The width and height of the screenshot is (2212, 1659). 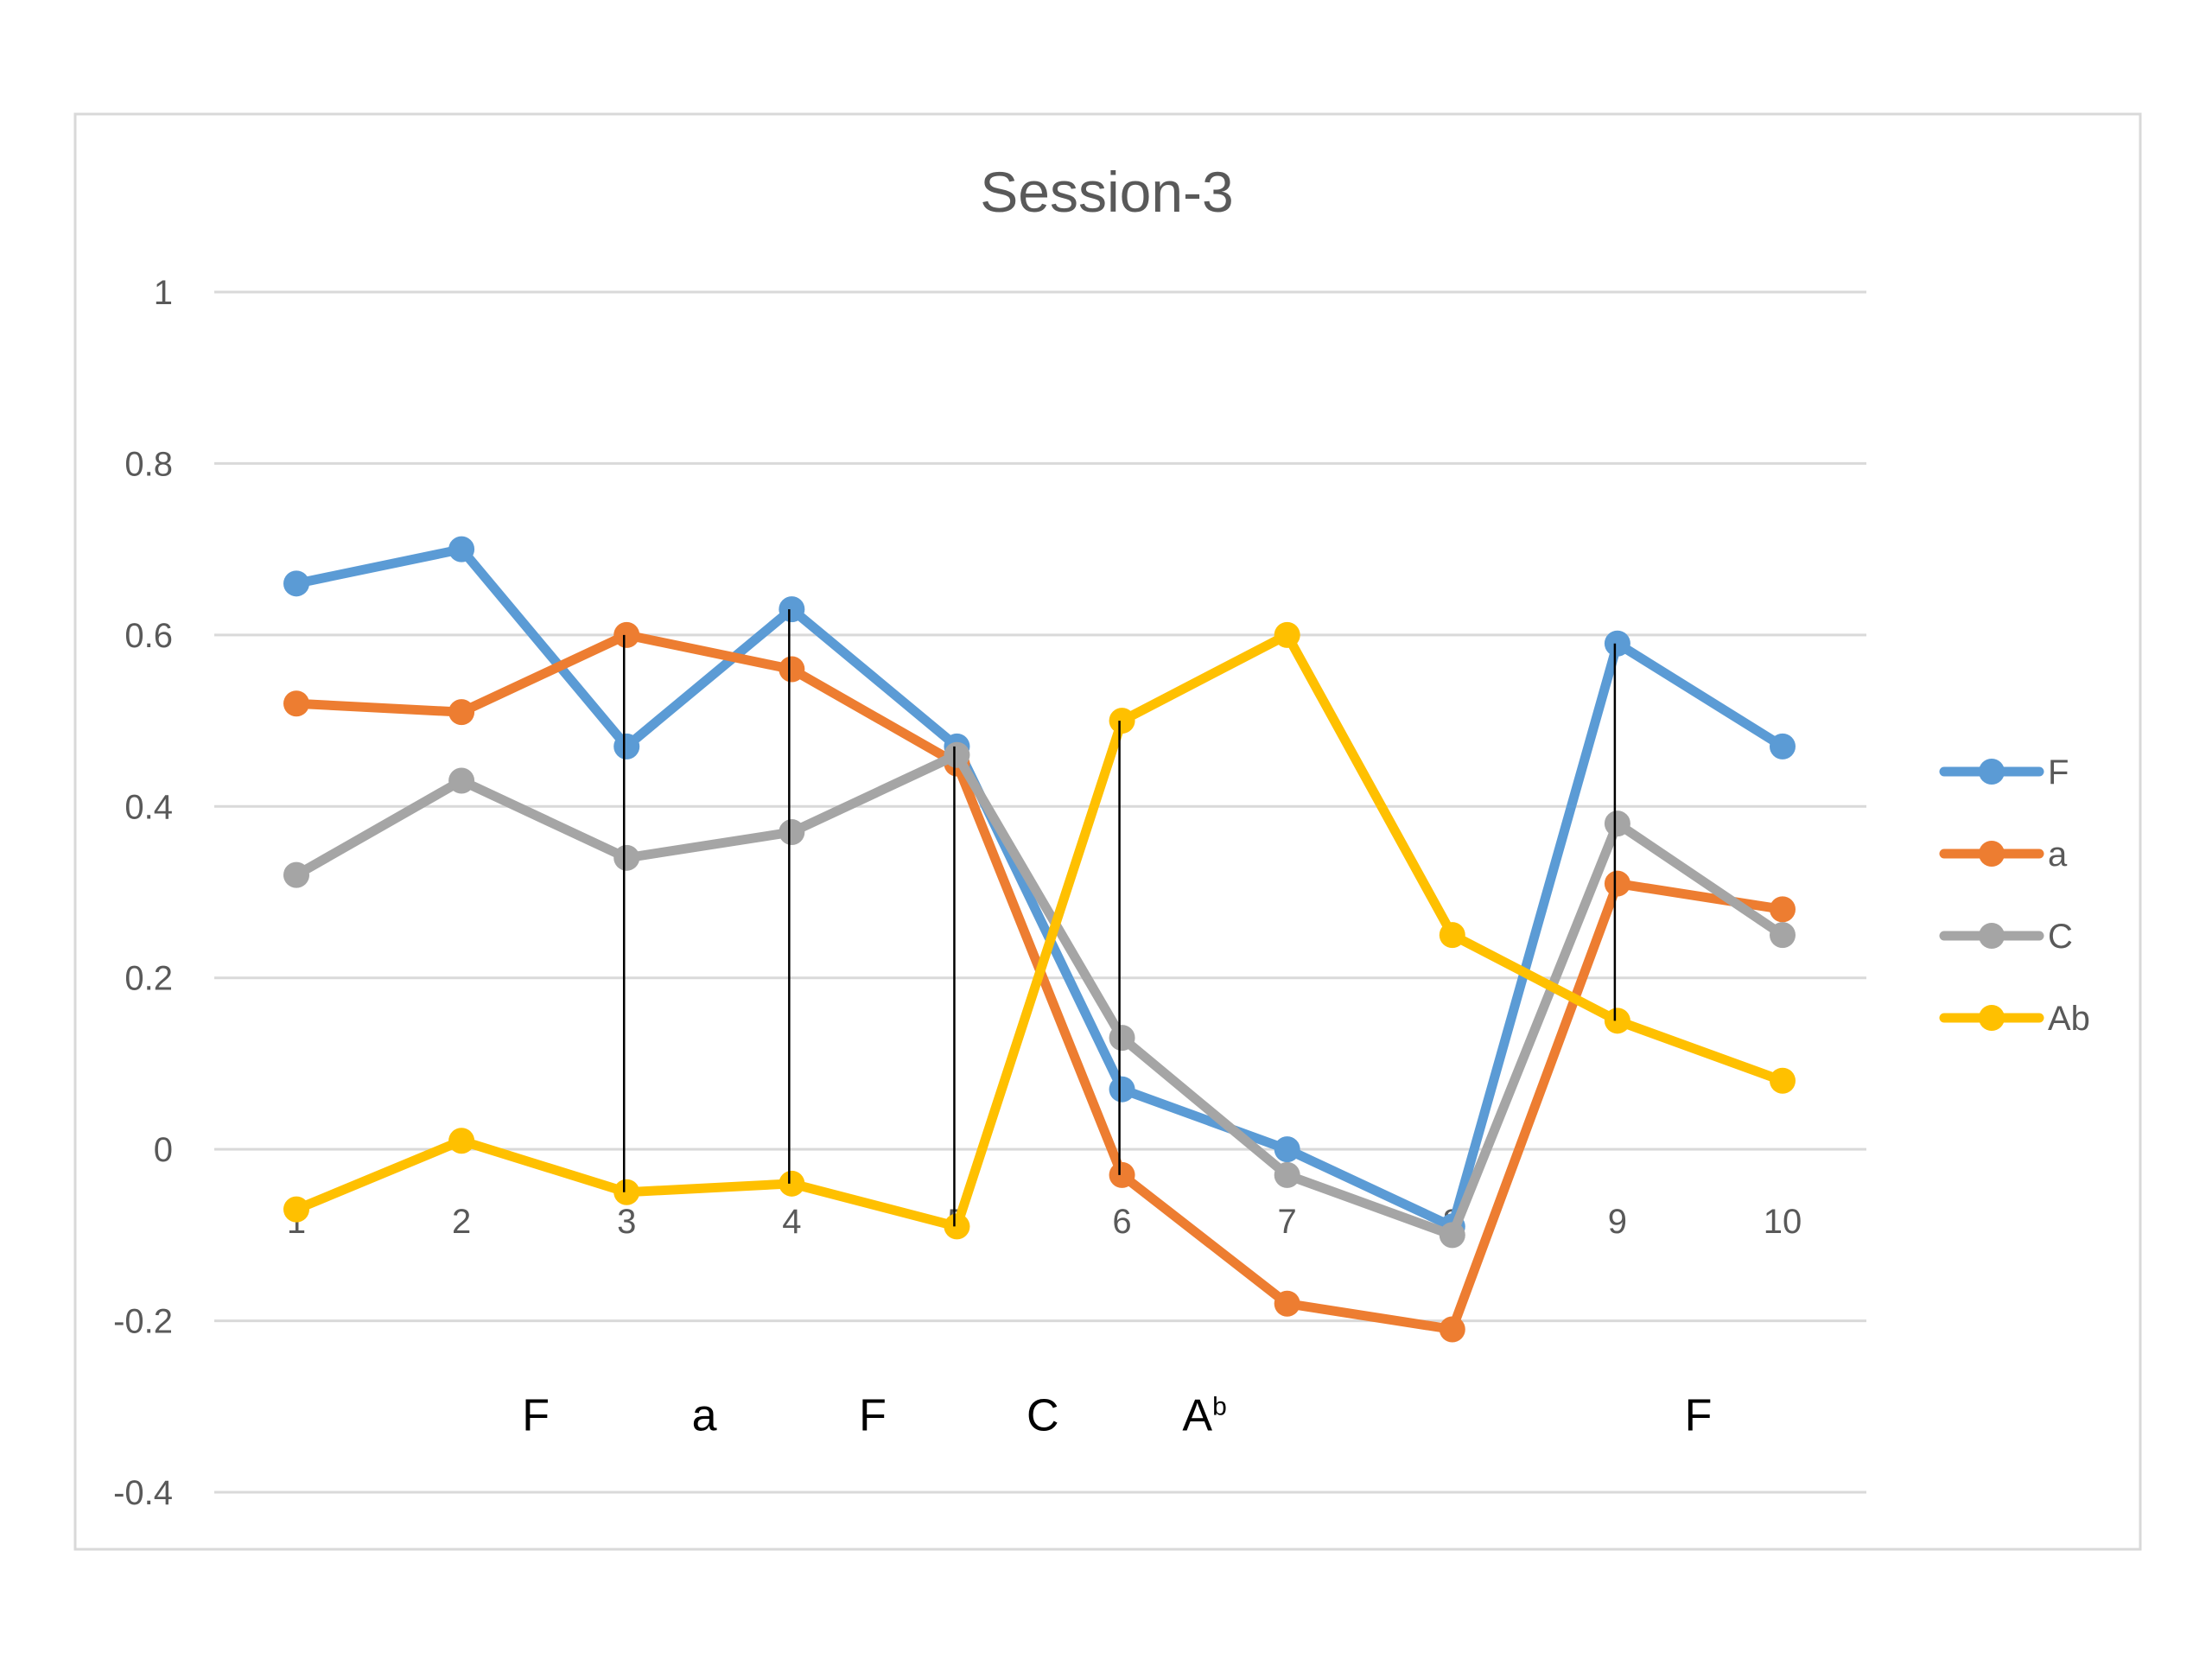 I want to click on section-label: a, so click(x=704, y=1416).